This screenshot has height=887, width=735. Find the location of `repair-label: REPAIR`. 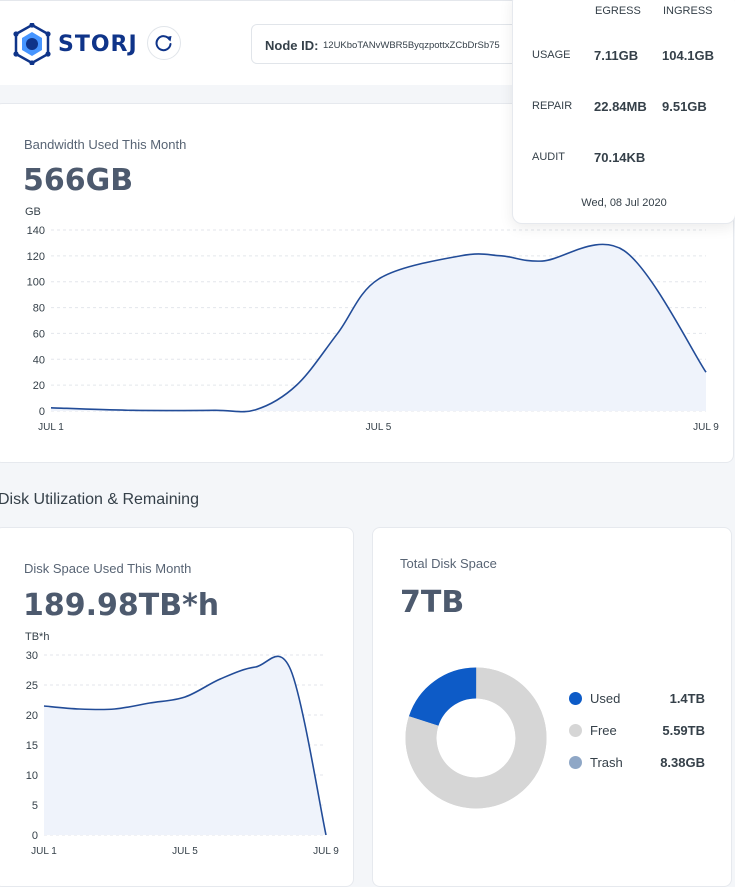

repair-label: REPAIR is located at coordinates (552, 106).